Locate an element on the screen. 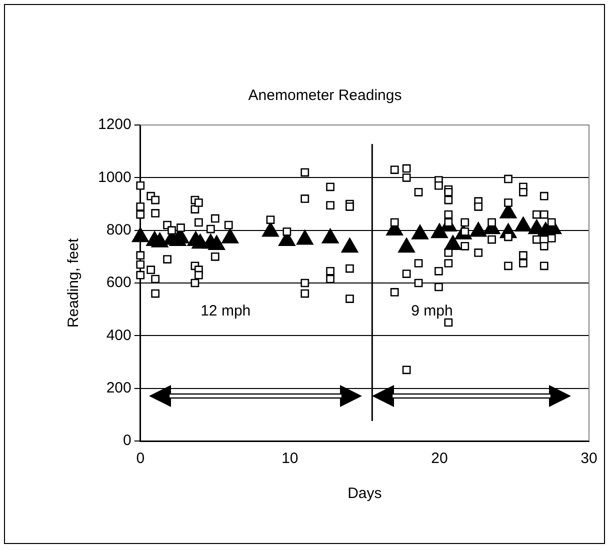 The image size is (611, 550). y-axis-title: Reading, feet is located at coordinates (73, 283).